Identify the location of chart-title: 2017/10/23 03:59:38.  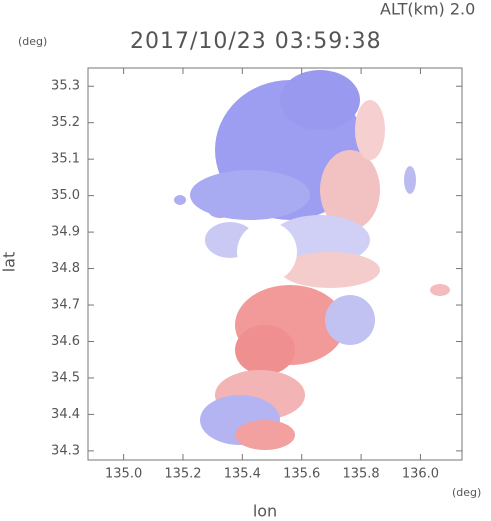
(256, 41).